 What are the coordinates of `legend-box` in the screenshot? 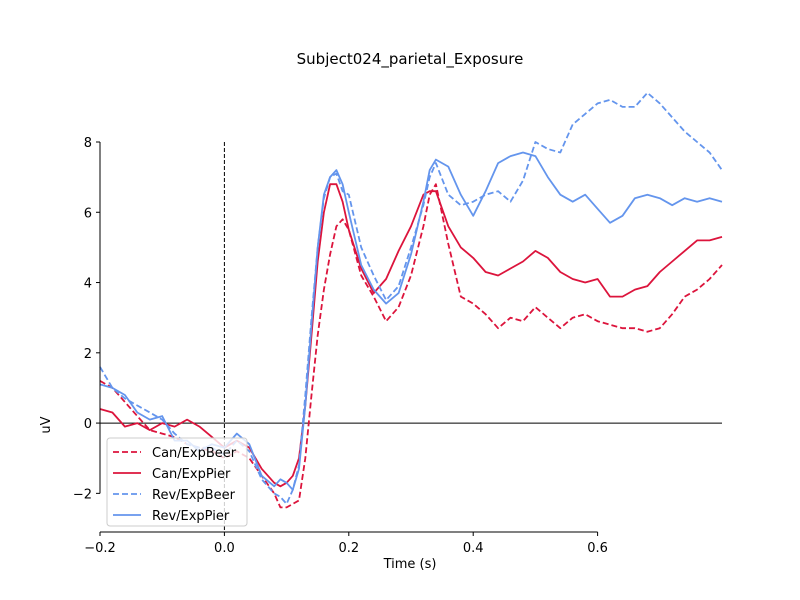 It's located at (177, 482).